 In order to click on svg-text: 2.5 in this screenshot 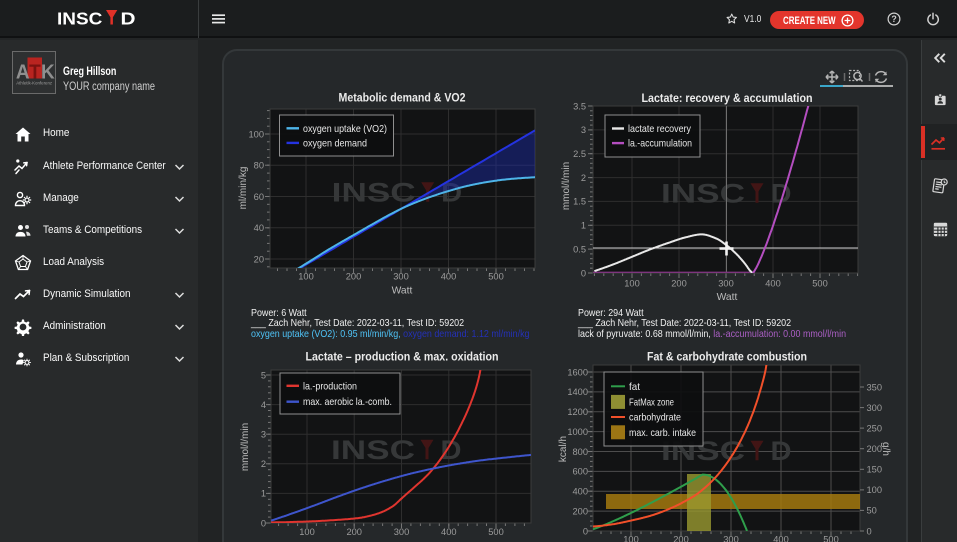, I will do `click(579, 154)`.